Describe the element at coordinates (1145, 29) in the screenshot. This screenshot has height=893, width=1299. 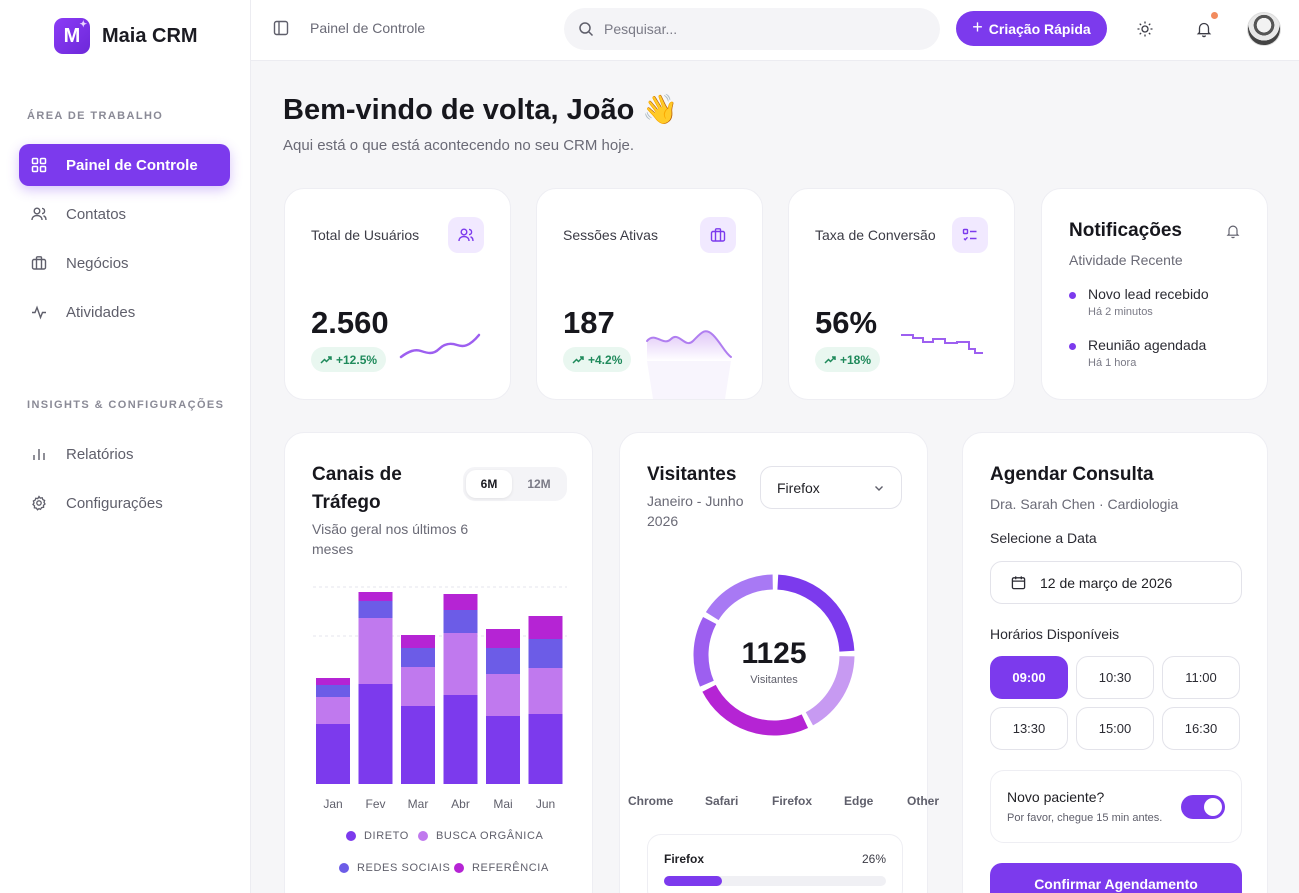
I see `sun-icon` at that location.